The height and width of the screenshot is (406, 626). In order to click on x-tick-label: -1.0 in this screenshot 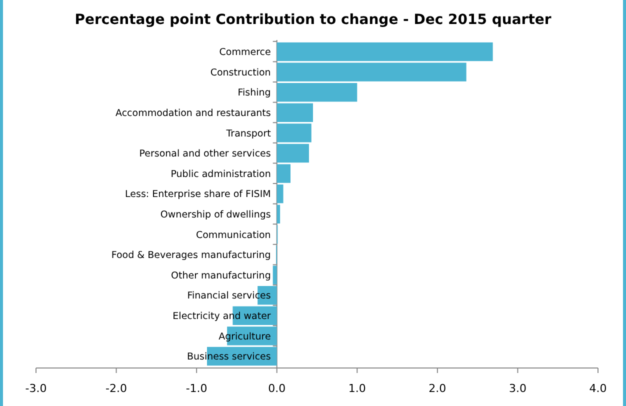, I will do `click(197, 388)`.